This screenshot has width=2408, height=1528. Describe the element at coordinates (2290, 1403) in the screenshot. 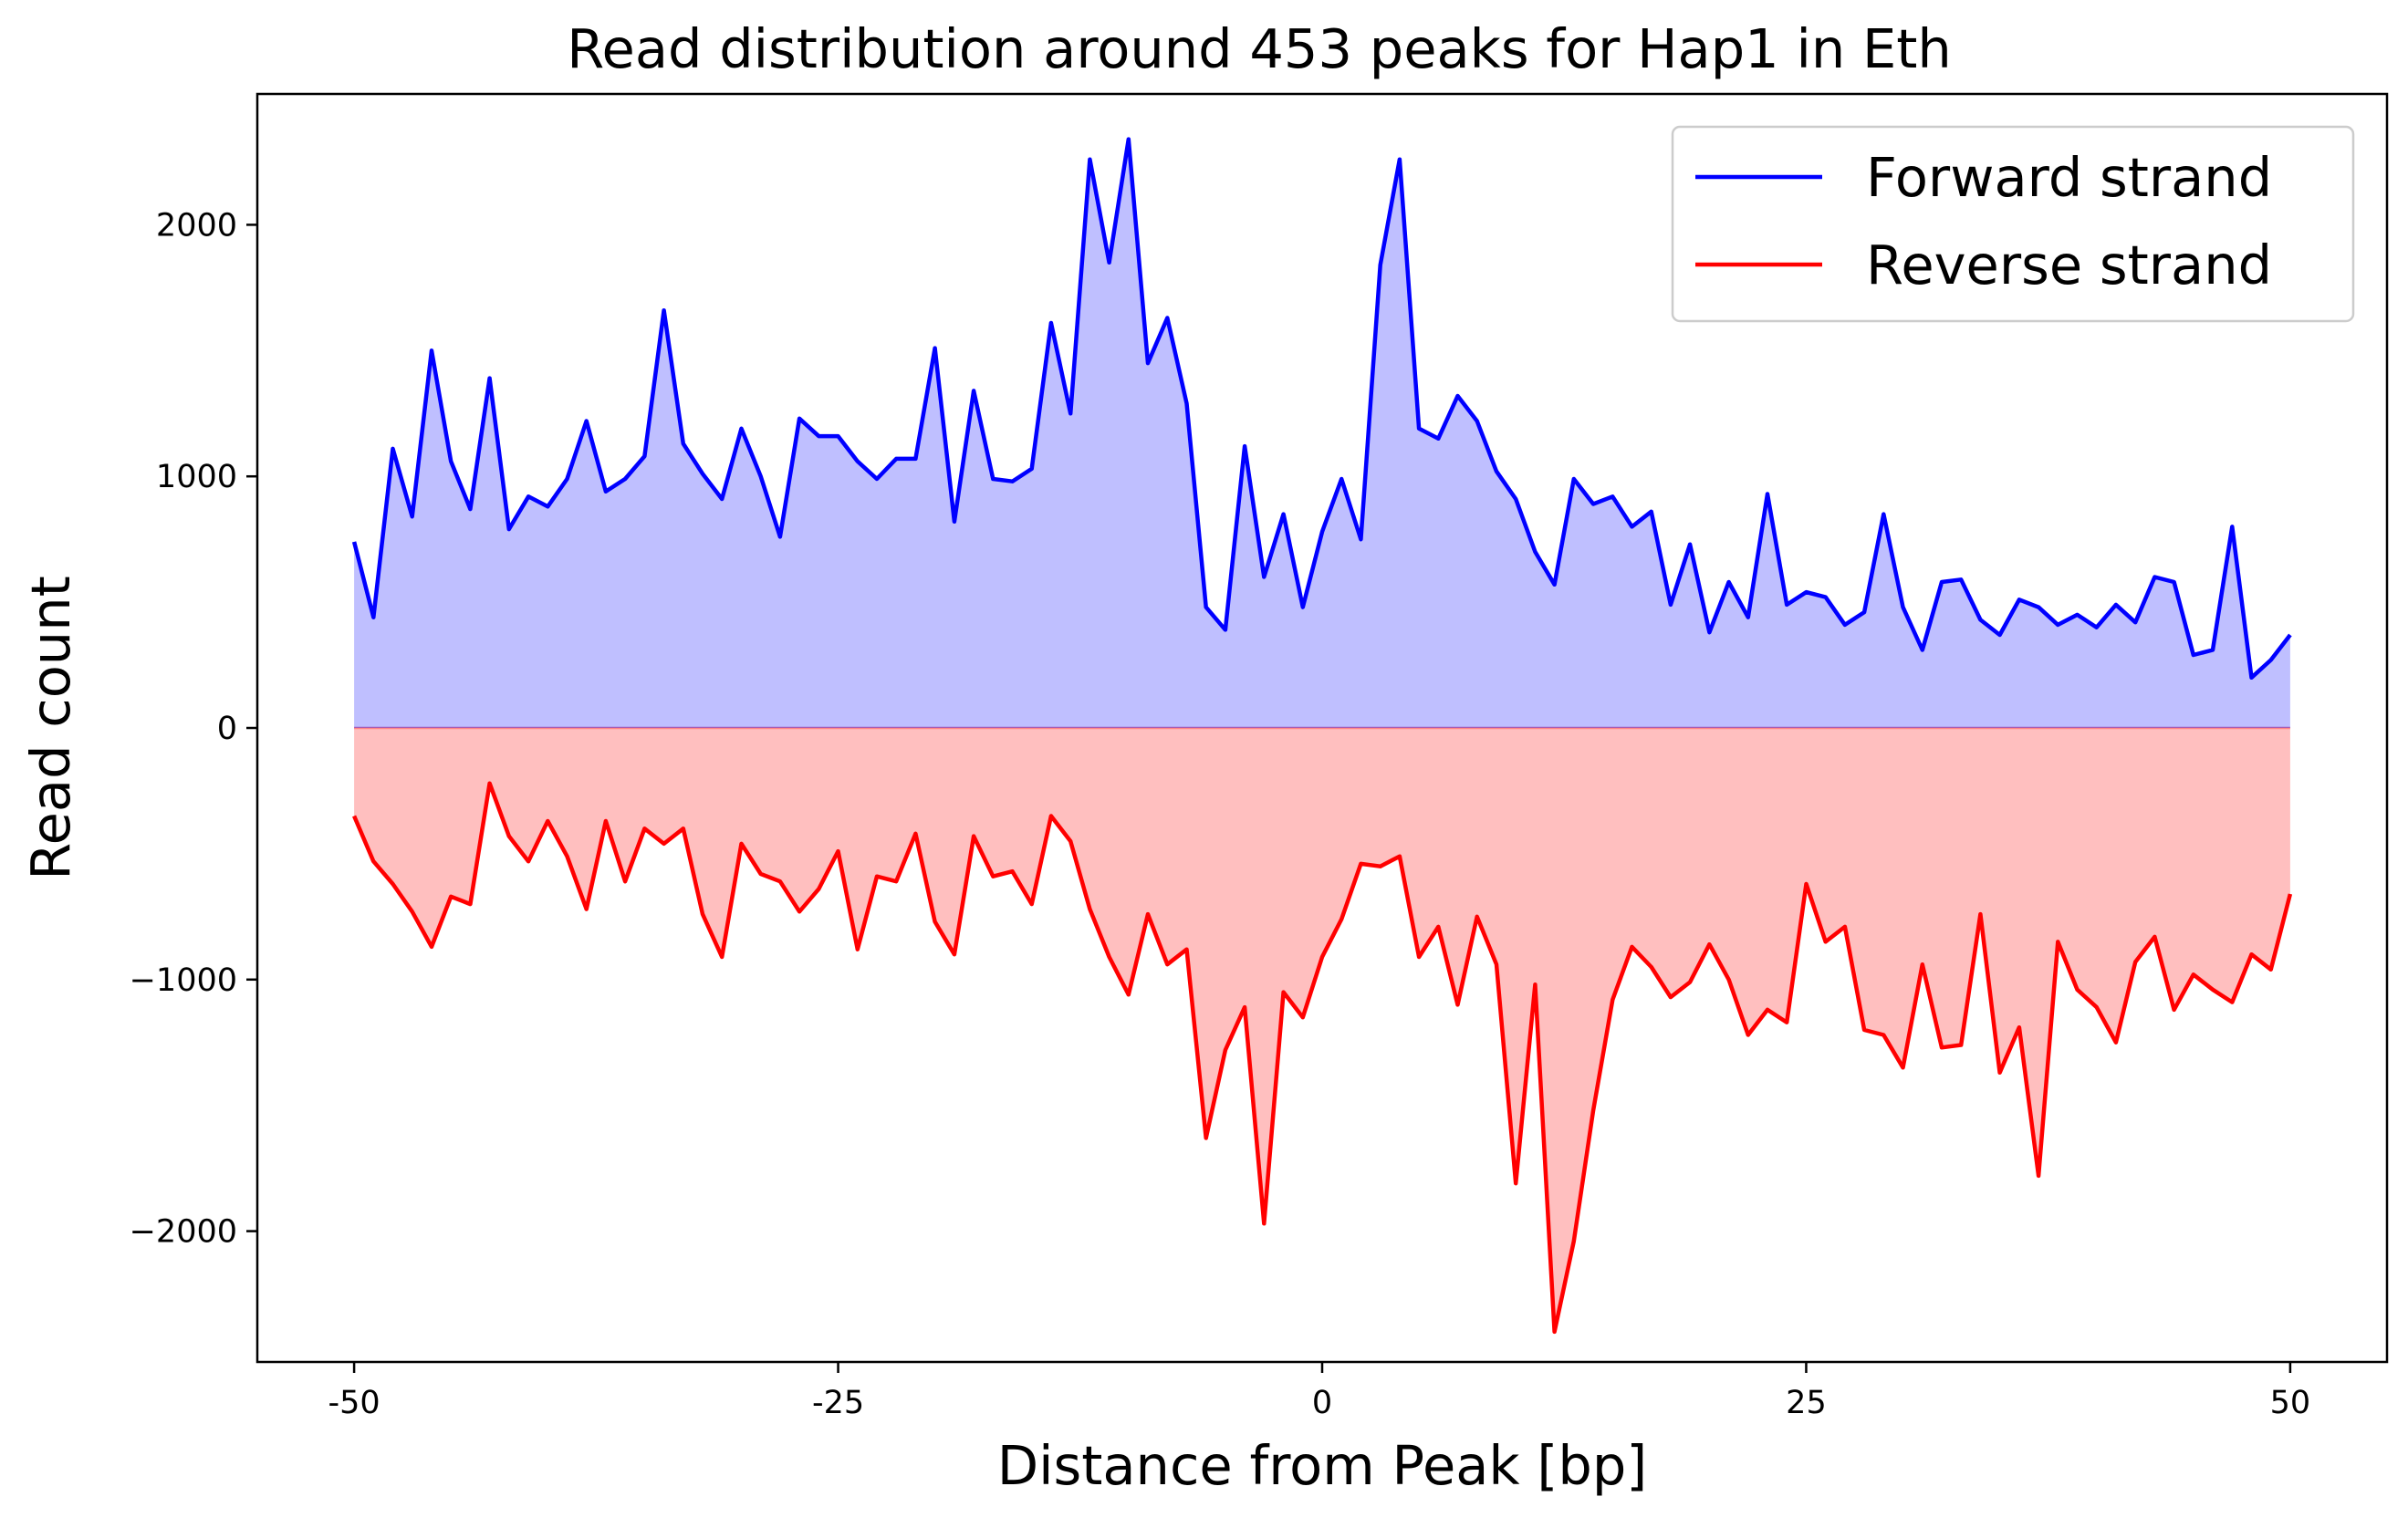

I see `x-tick-label: 50` at that location.